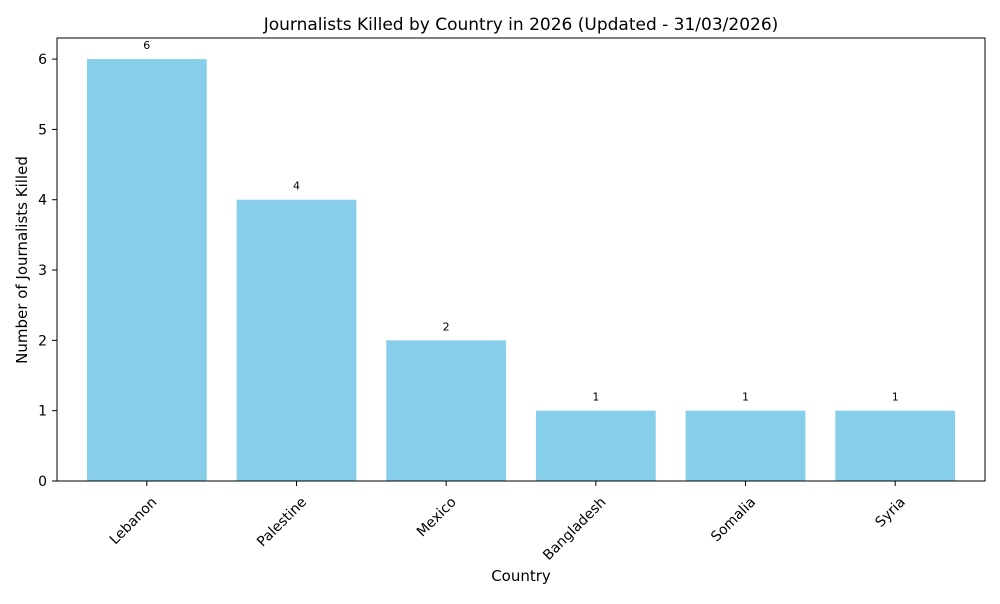 The width and height of the screenshot is (1000, 604). I want to click on data-label-somalia: 1, so click(745, 397).